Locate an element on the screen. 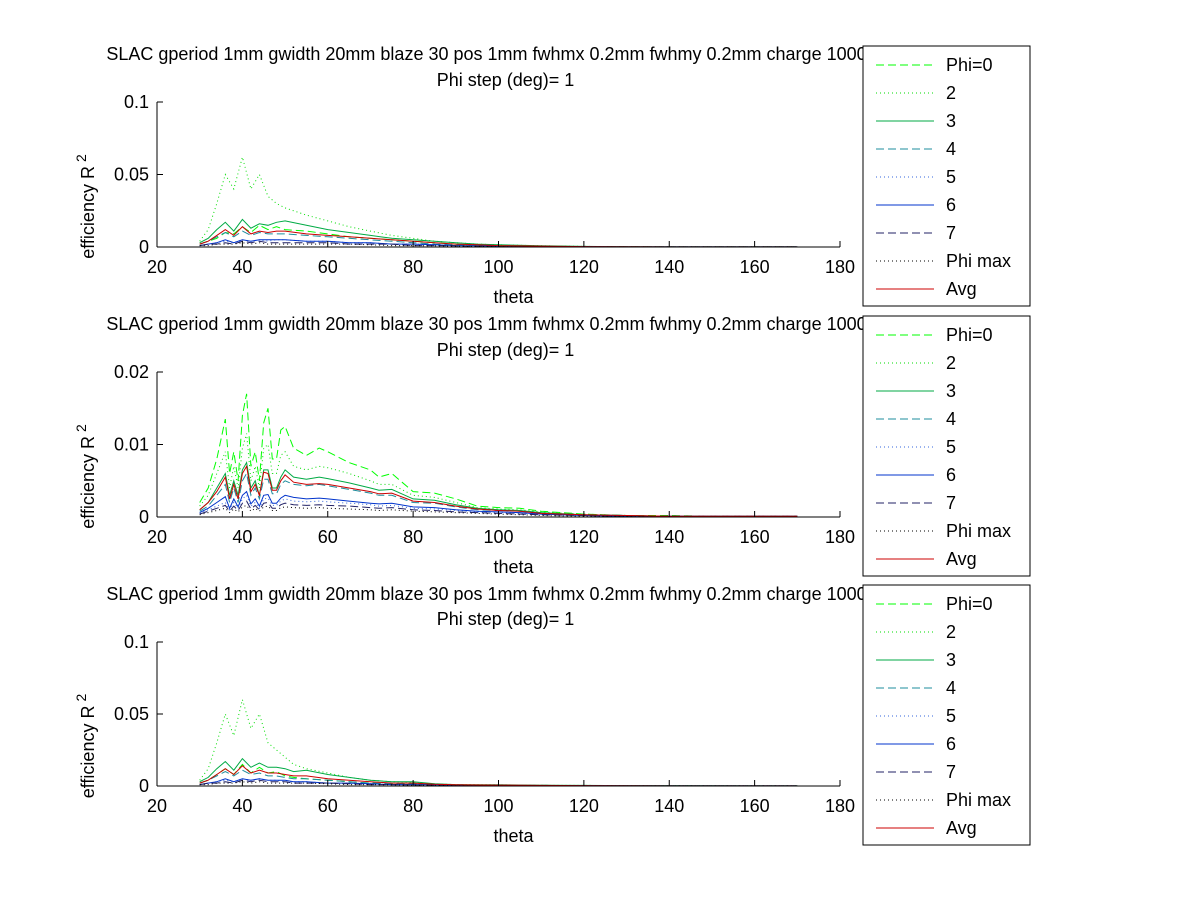 This screenshot has width=1200, height=901. series-lines is located at coordinates (498, 455).